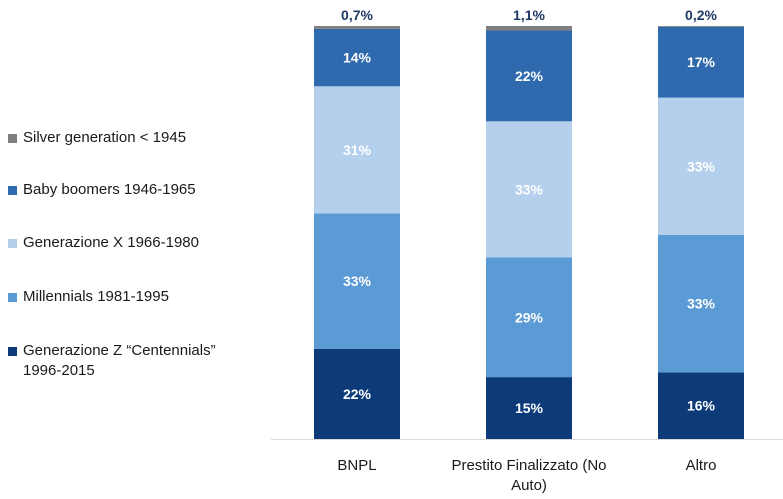 This screenshot has height=499, width=783. Describe the element at coordinates (96, 296) in the screenshot. I see `legend-label: Millennials 1981-1995` at that location.